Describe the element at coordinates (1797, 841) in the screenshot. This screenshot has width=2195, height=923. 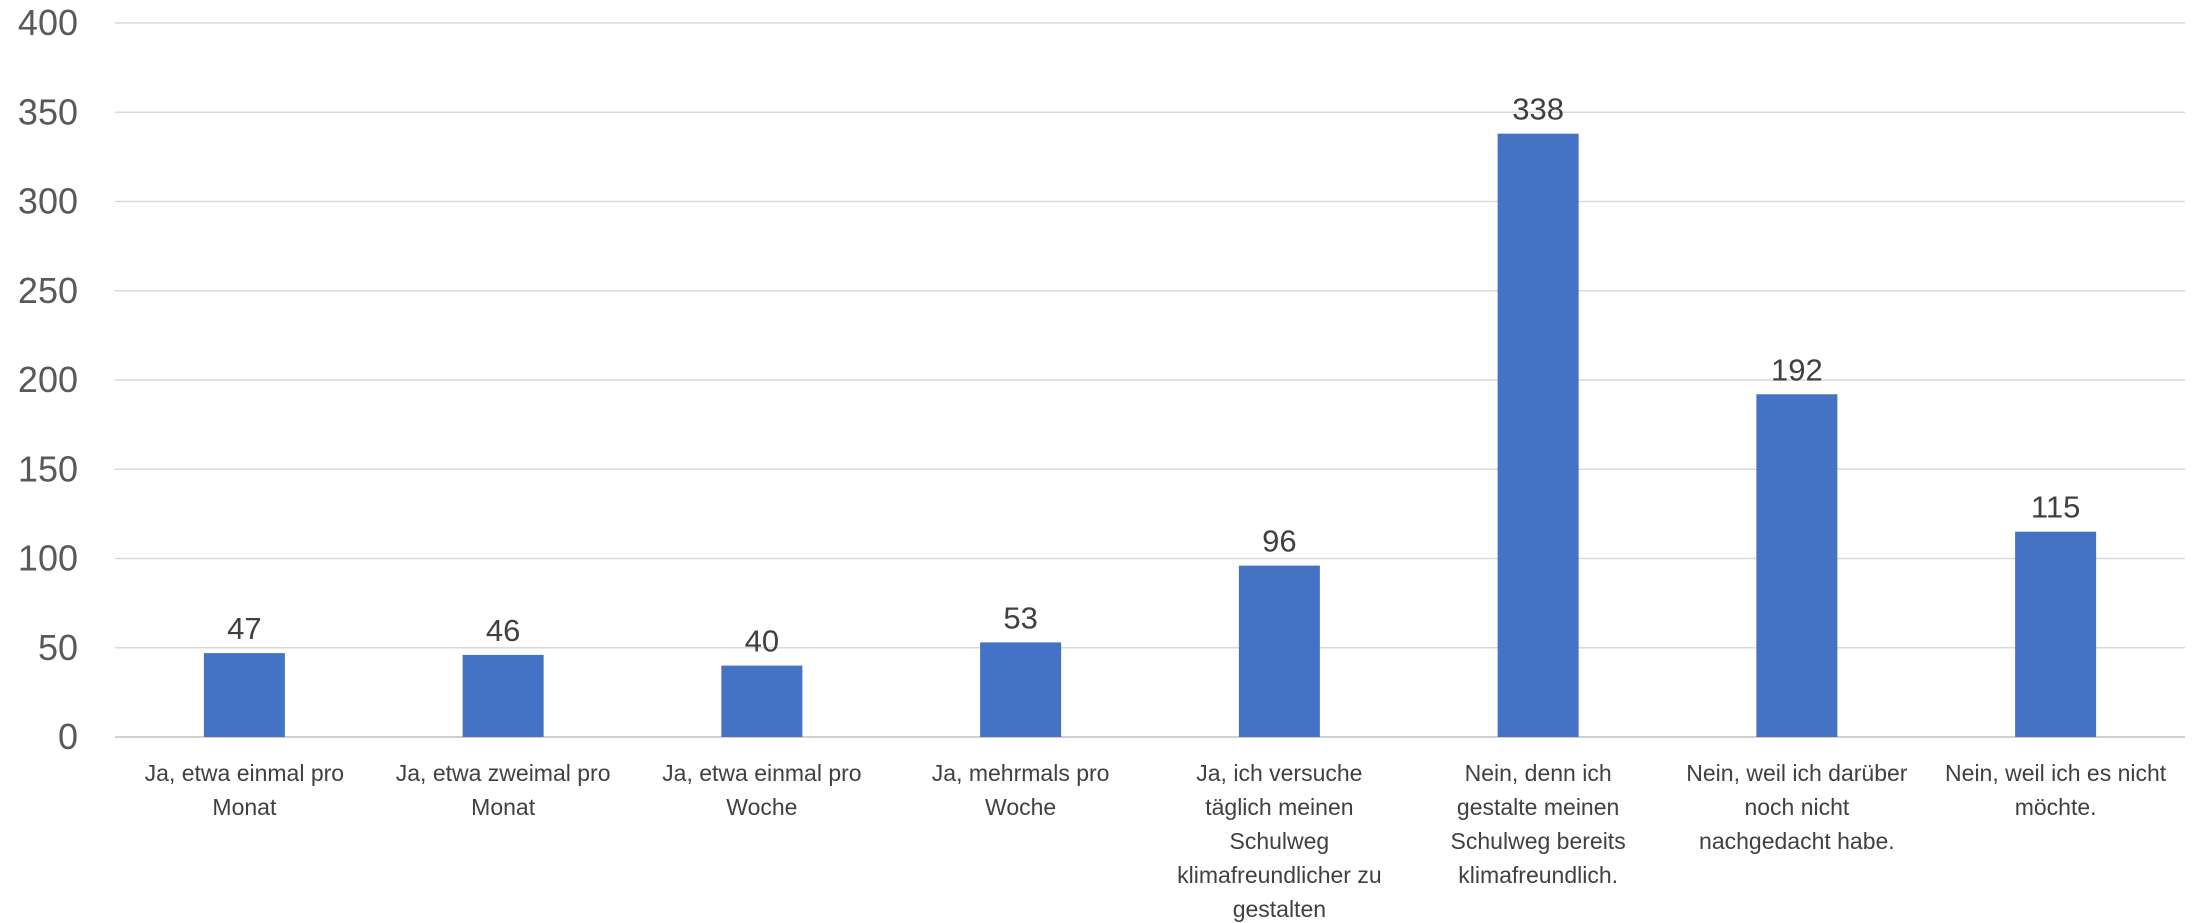
I see `x-tick-label-line: nachgedacht habe.` at that location.